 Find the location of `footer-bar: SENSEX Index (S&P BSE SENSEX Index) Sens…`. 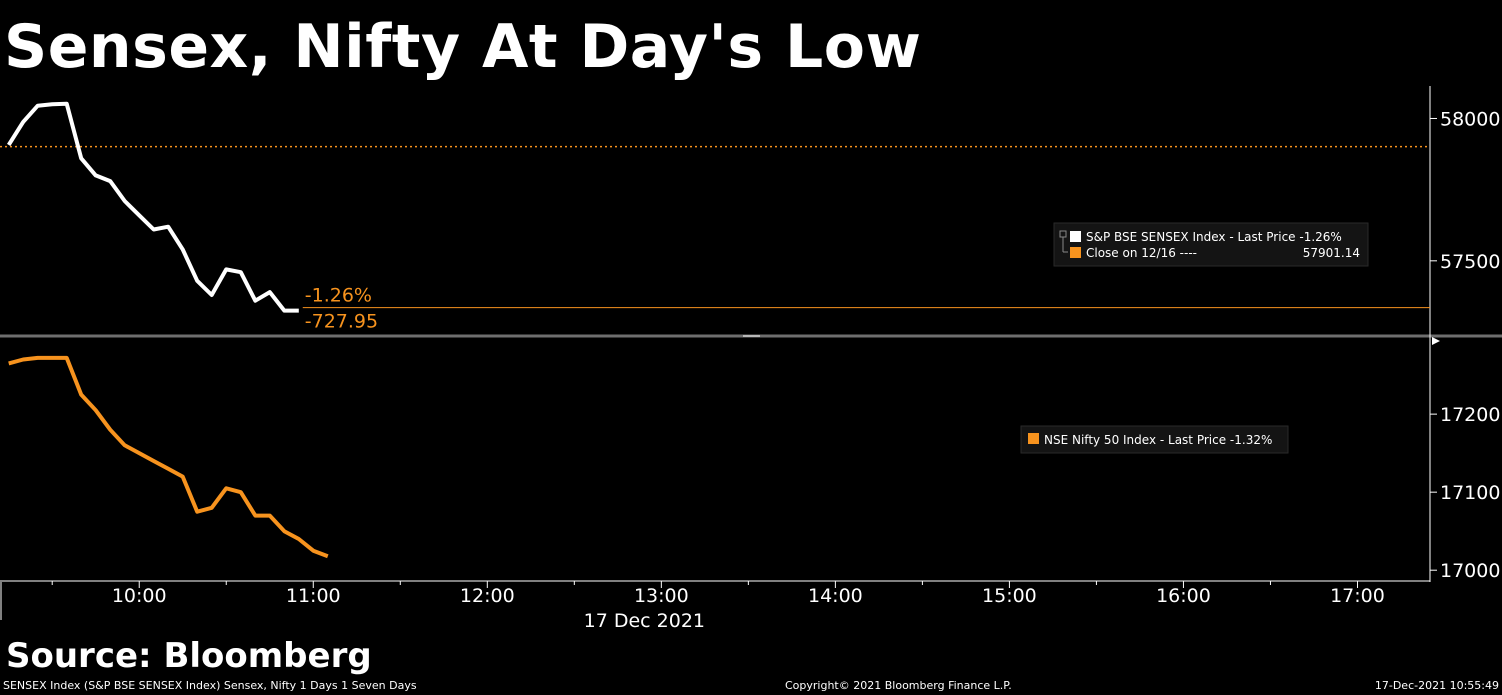

footer-bar: SENSEX Index (S&P BSE SENSEX Index) Sens… is located at coordinates (751, 685).